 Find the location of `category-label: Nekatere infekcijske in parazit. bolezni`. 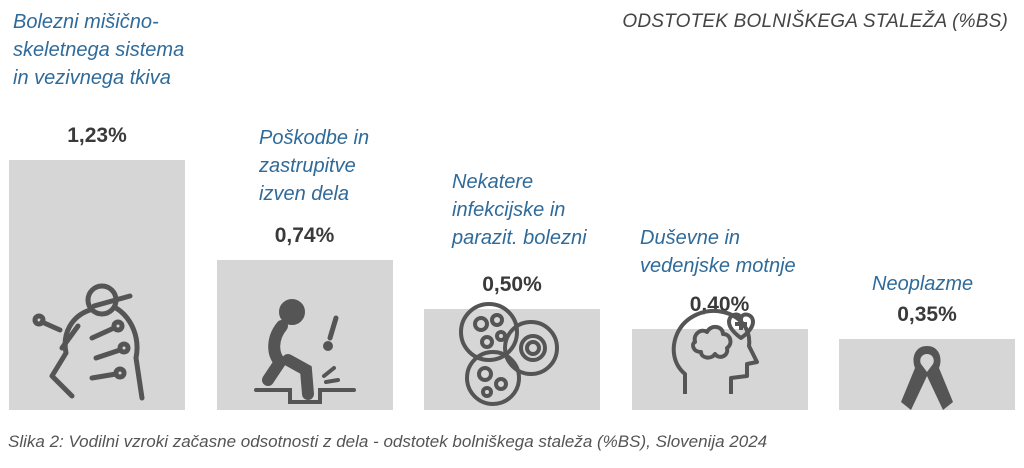

category-label: Nekatere infekcijske in parazit. bolezni is located at coordinates (519, 210).